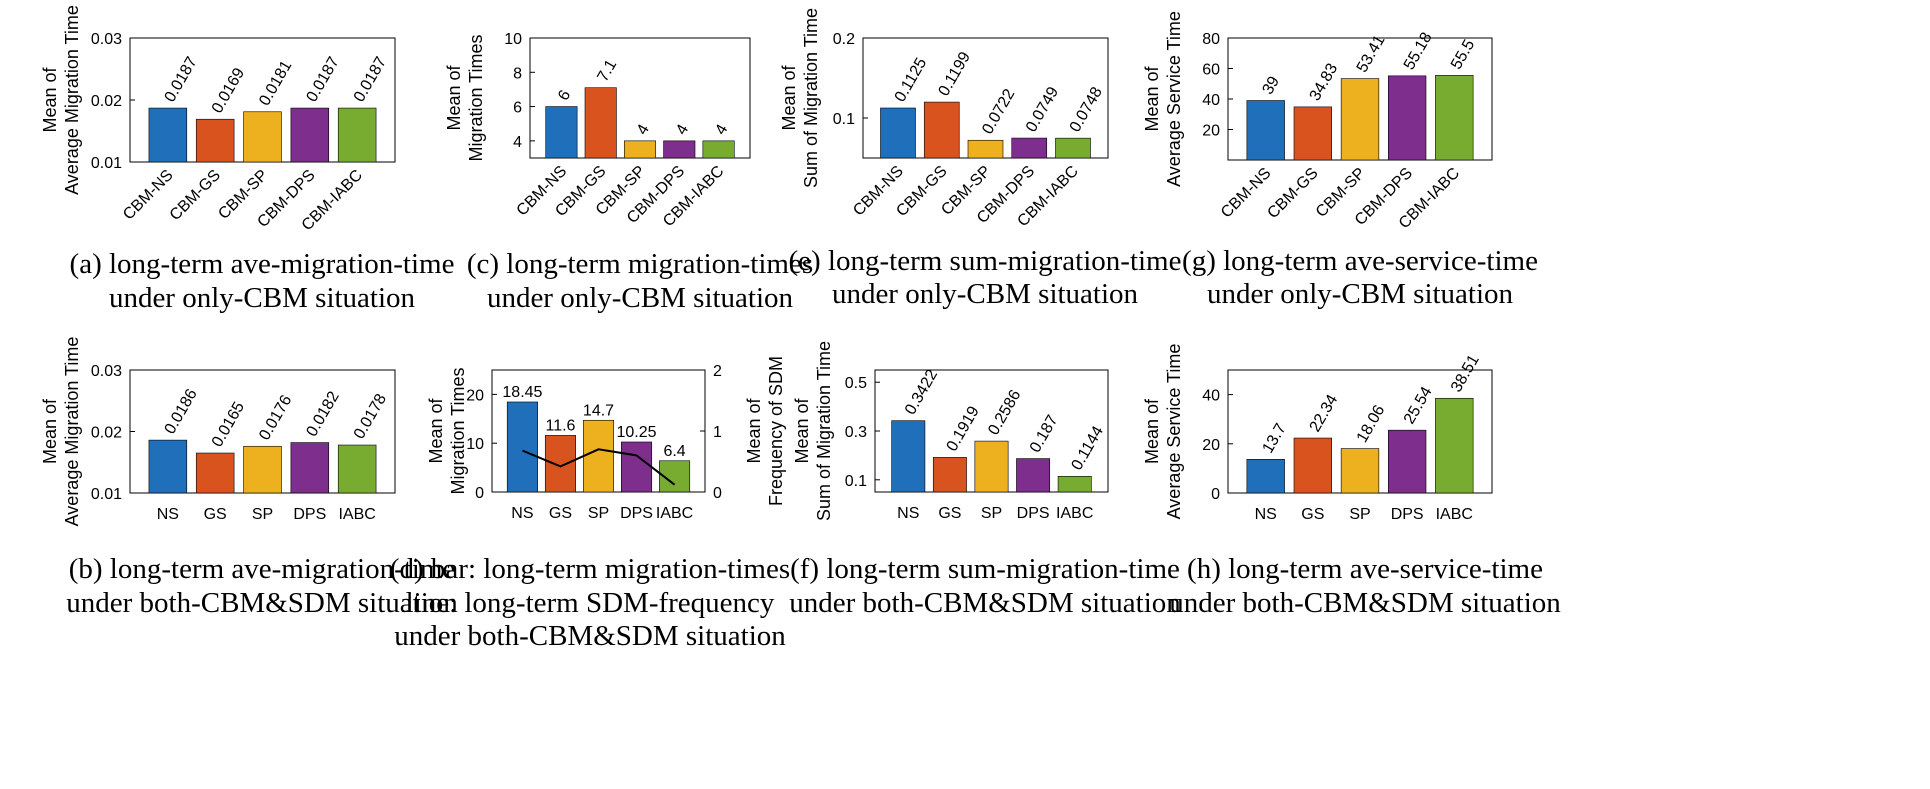 The width and height of the screenshot is (1930, 789). I want to click on data-label: 0.1199, so click(954, 74).